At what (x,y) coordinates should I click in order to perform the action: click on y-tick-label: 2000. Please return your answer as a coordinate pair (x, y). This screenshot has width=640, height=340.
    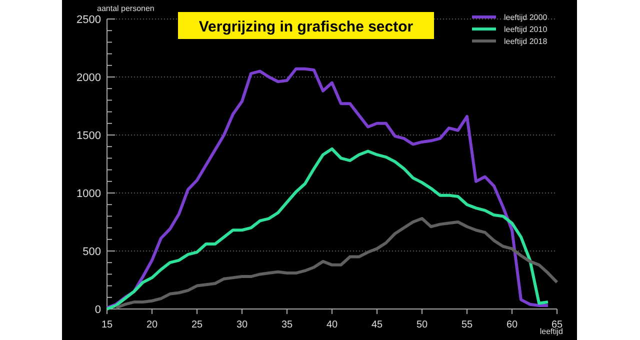
    Looking at the image, I should click on (88, 78).